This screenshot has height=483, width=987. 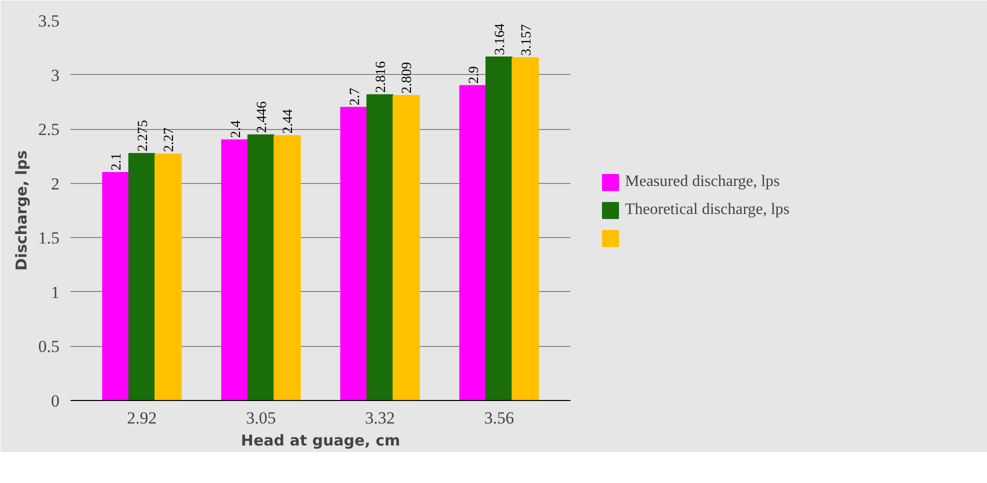 What do you see at coordinates (320, 441) in the screenshot?
I see `x-axis-title: Head at guage, cm` at bounding box center [320, 441].